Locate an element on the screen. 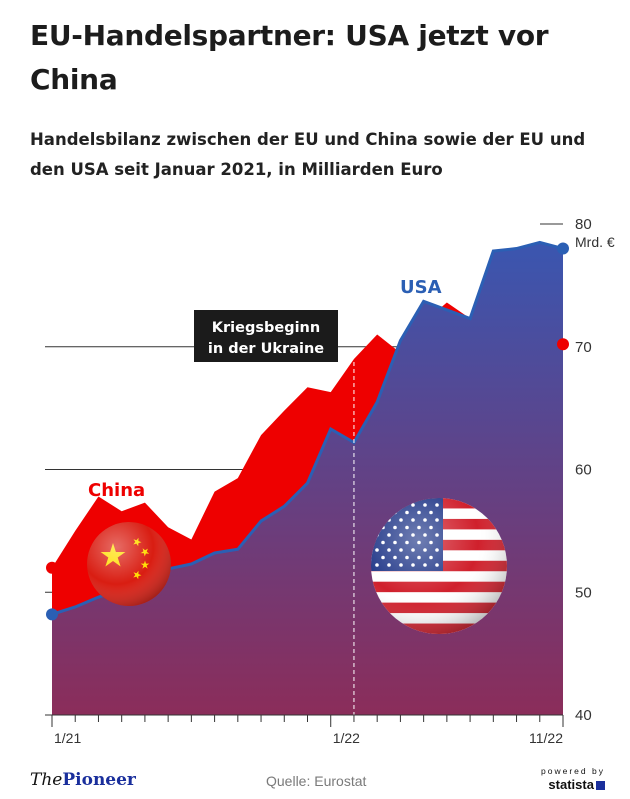  chart-title: EU-Handelspartner: USA jetzt vor China is located at coordinates (289, 57).